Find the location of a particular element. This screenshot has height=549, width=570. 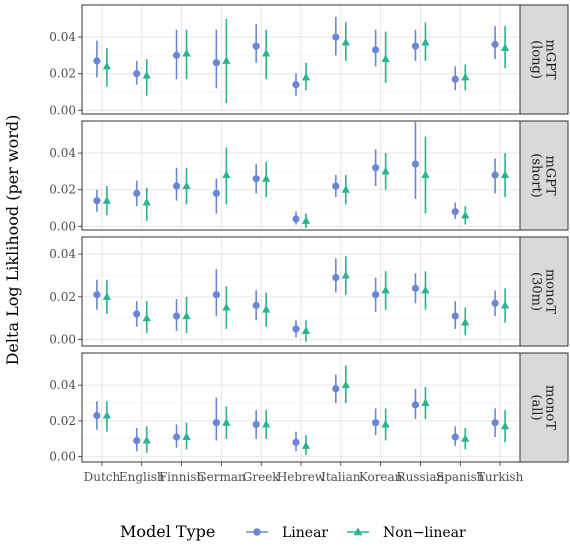

x-tick-label: Hebrew is located at coordinates (301, 477).